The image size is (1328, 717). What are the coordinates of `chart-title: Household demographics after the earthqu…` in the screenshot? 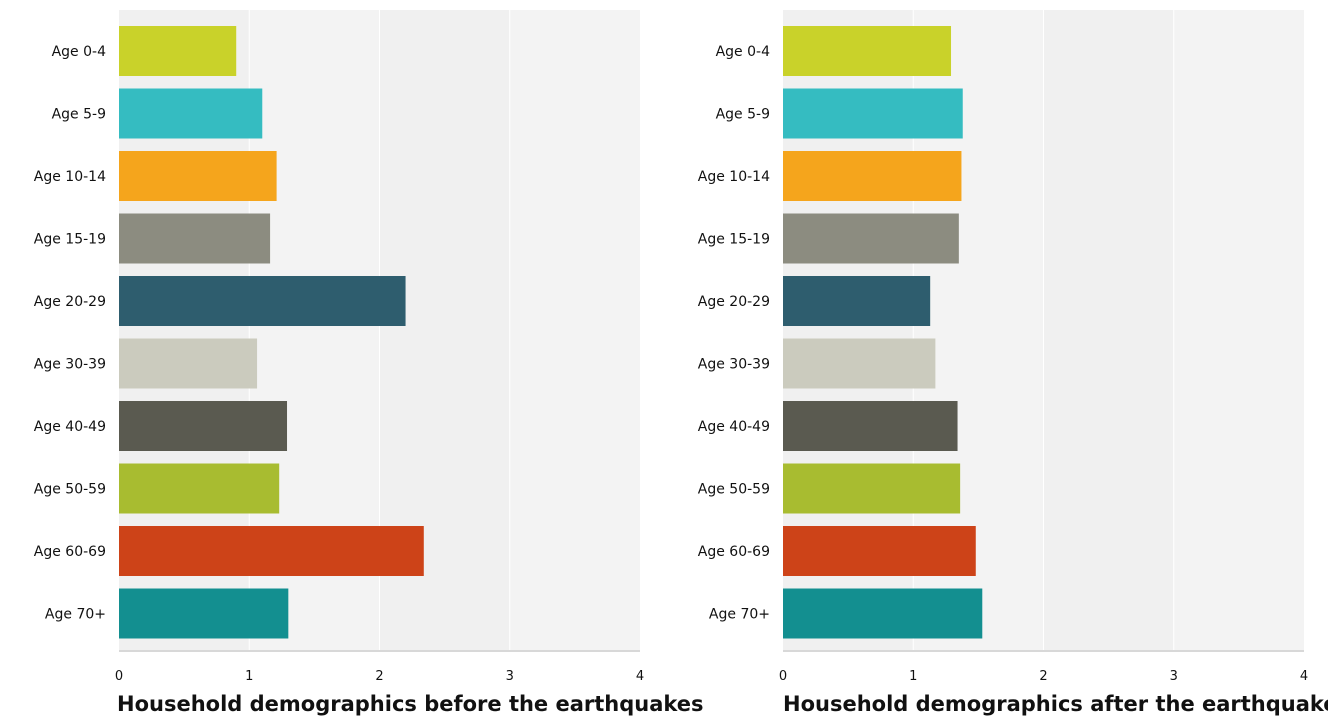 It's located at (1055, 704).